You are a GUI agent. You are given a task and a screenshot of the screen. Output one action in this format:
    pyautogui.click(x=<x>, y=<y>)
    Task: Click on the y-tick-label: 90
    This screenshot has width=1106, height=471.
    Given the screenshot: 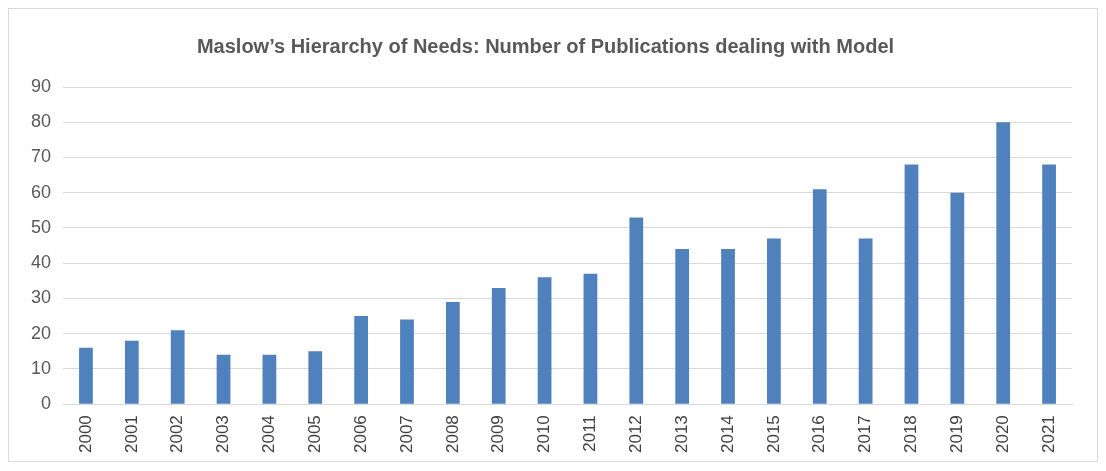 What is the action you would take?
    pyautogui.click(x=41, y=85)
    